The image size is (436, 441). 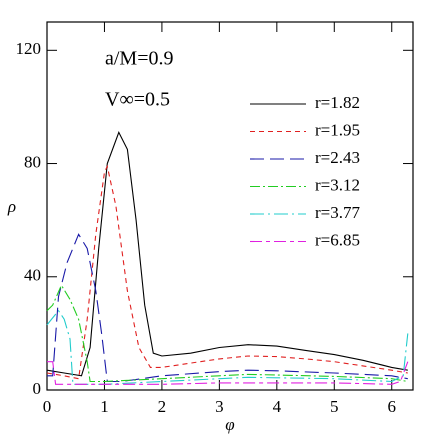 What do you see at coordinates (32, 161) in the screenshot?
I see `y-tick-label: 80` at bounding box center [32, 161].